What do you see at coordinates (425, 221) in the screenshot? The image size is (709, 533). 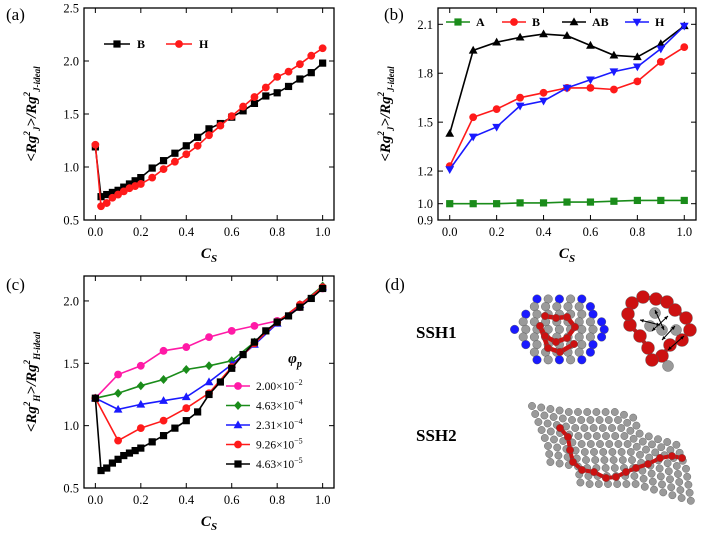 I see `y-tick-label: 0.9` at bounding box center [425, 221].